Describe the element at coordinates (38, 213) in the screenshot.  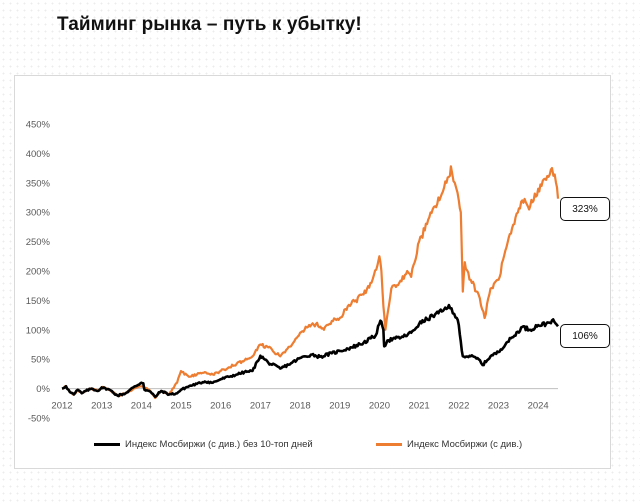
I see `y-tick-label: 300%` at that location.